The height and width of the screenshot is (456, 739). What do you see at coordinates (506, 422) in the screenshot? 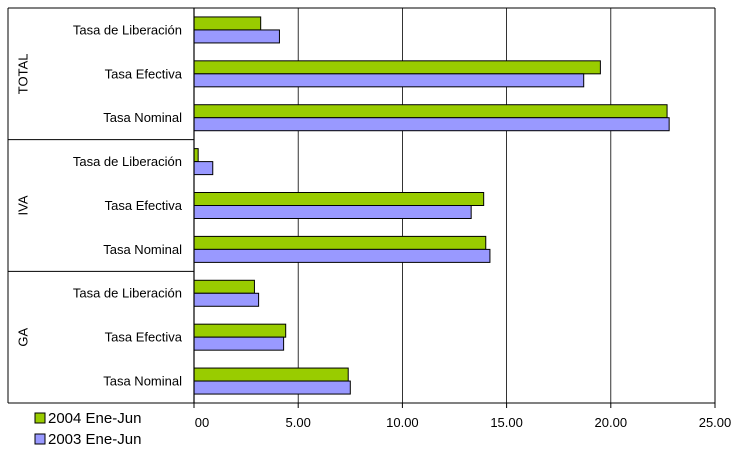
I see `x-tick-label: 15.00` at bounding box center [506, 422].